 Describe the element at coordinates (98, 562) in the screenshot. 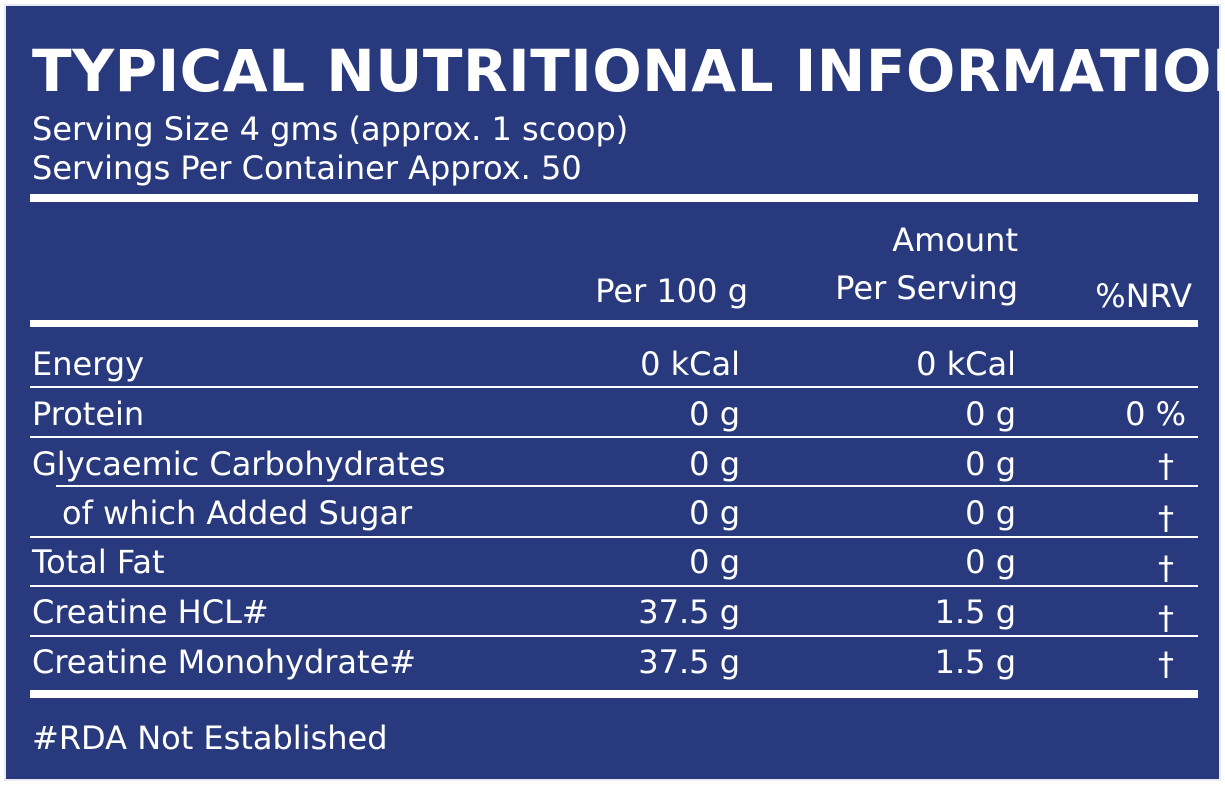

I see `nutrient-name: Total Fat` at that location.